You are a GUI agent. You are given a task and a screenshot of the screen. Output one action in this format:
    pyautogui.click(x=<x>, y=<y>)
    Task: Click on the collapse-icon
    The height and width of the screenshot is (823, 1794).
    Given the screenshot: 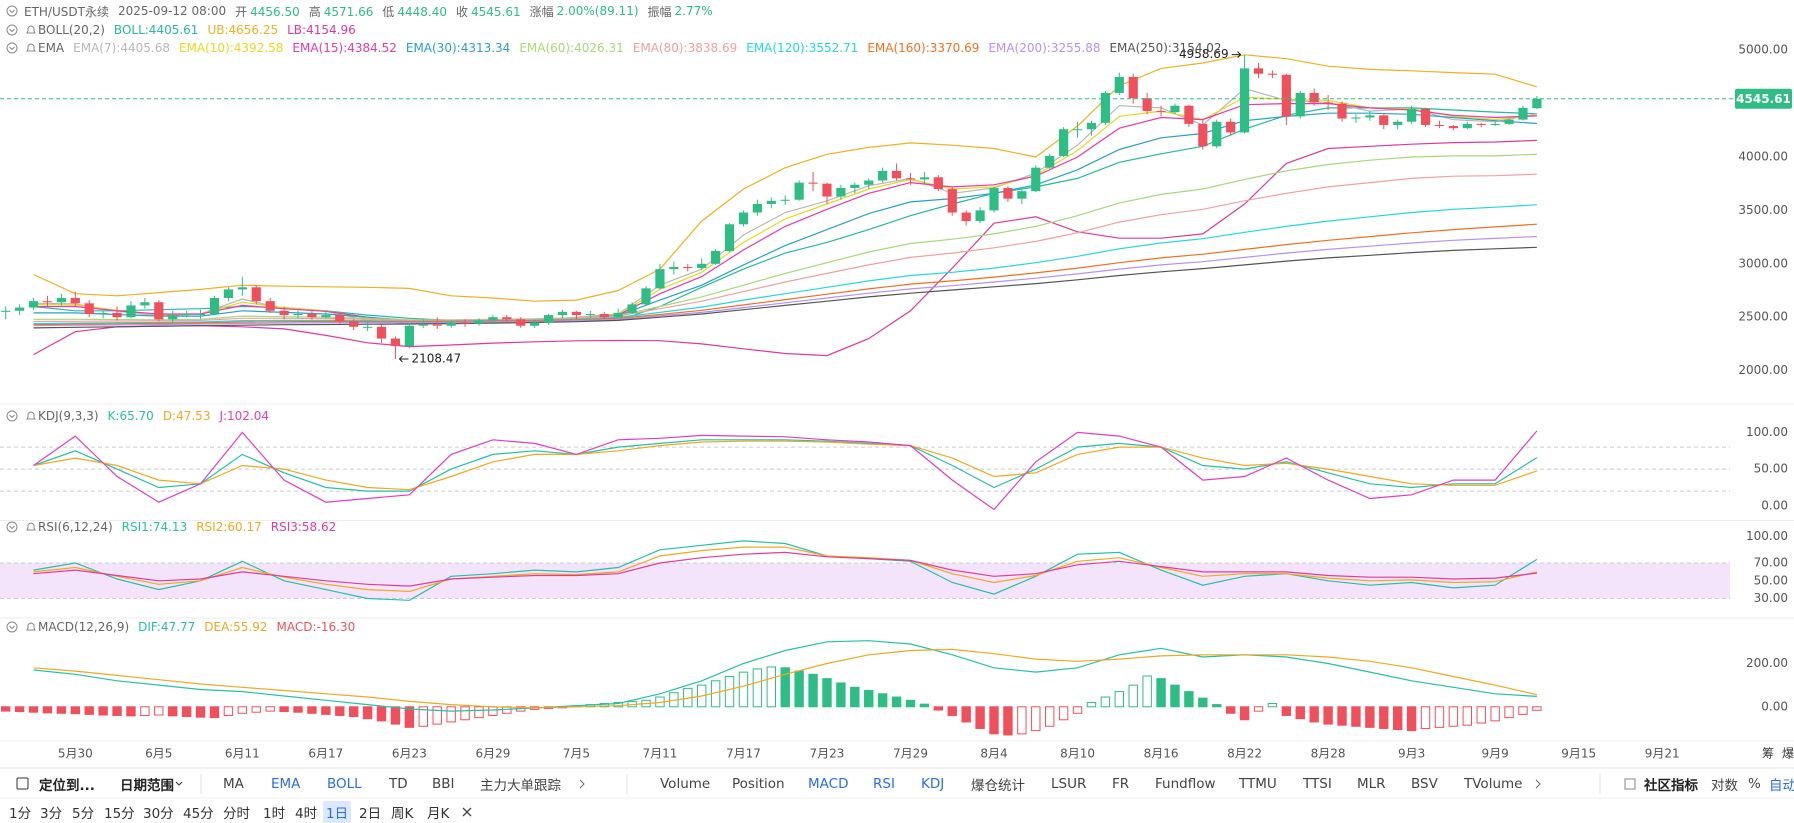 What is the action you would take?
    pyautogui.click(x=12, y=627)
    